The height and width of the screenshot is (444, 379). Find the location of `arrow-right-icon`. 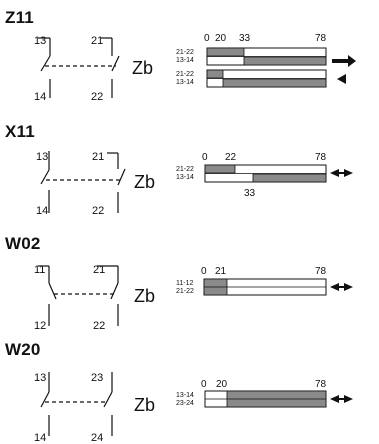

arrow-right-icon is located at coordinates (344, 61).